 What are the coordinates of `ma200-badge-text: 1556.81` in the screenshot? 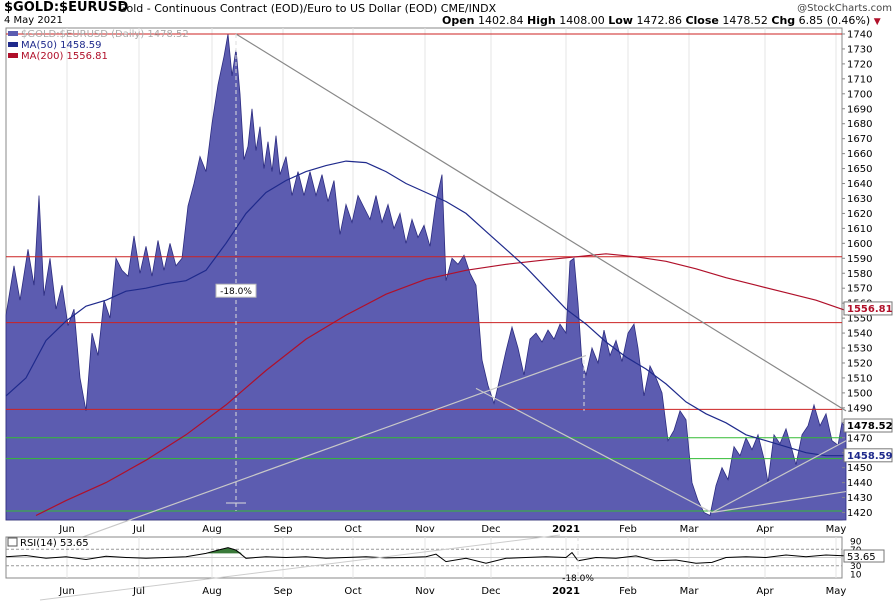 It's located at (870, 309).